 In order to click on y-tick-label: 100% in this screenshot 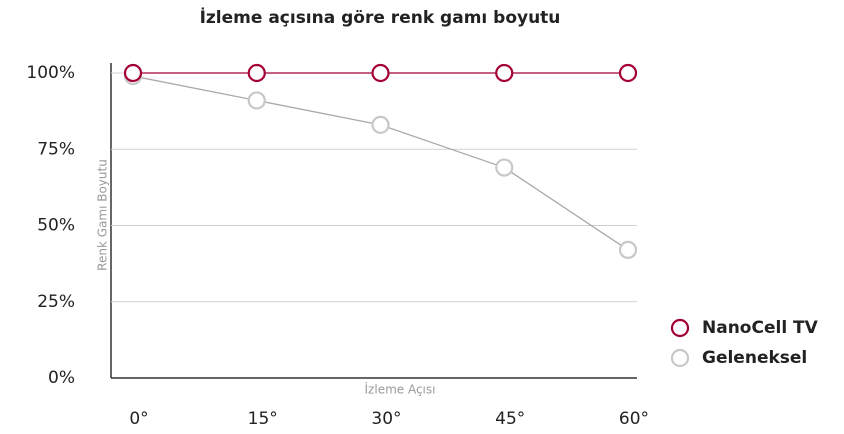, I will do `click(50, 73)`.